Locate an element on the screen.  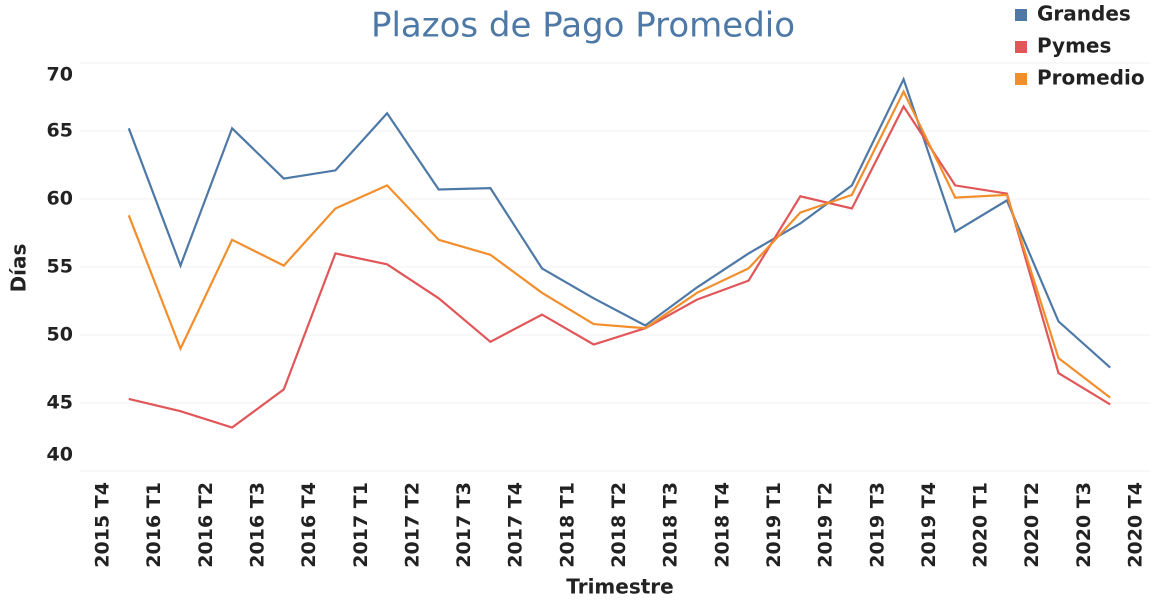
y-tick-label: 40 is located at coordinates (60, 455).